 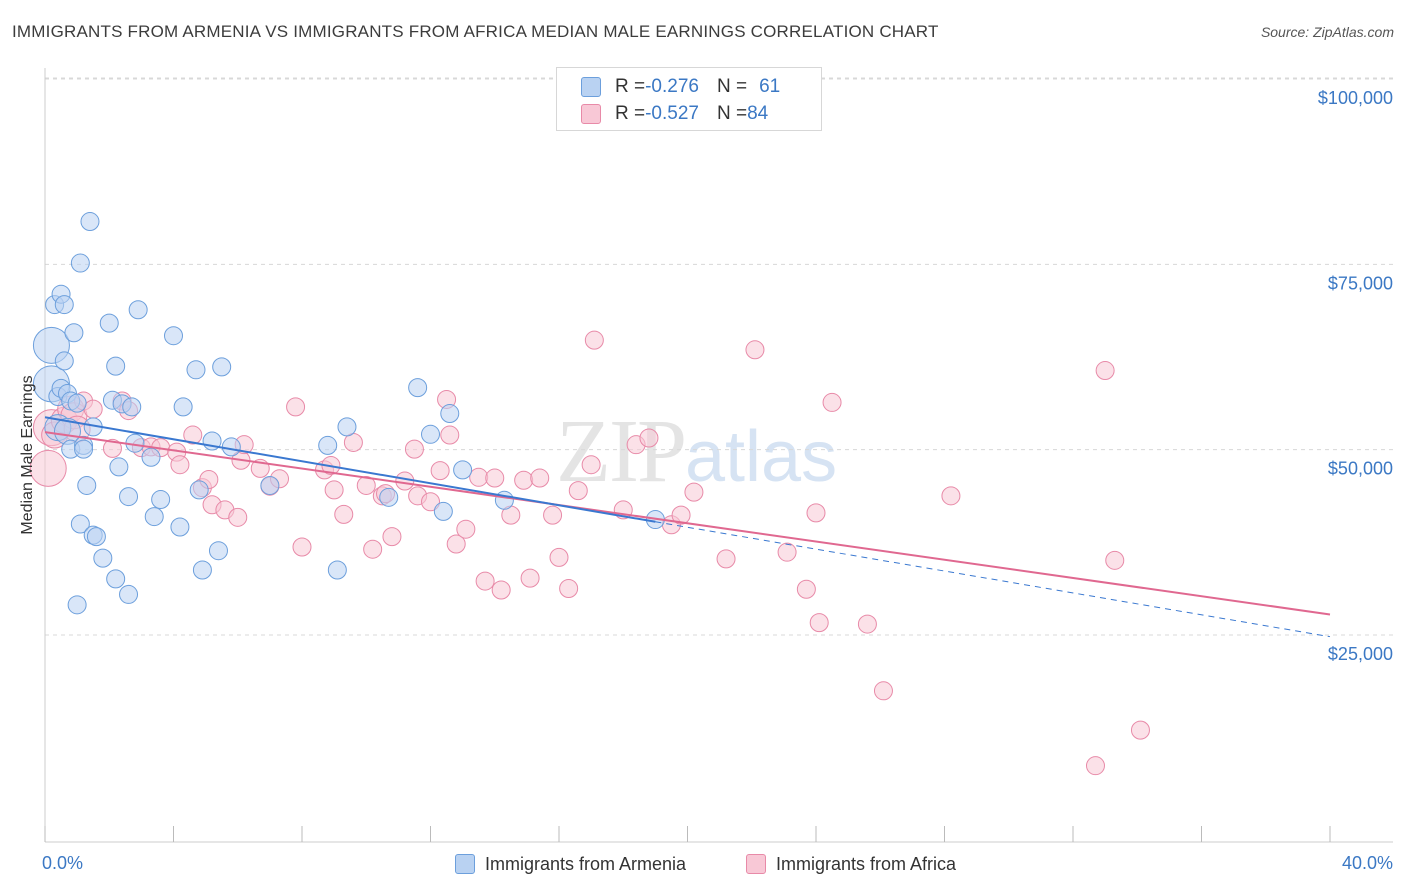 What do you see at coordinates (1360, 654) in the screenshot?
I see `y-tick-label: $25,000` at bounding box center [1360, 654].